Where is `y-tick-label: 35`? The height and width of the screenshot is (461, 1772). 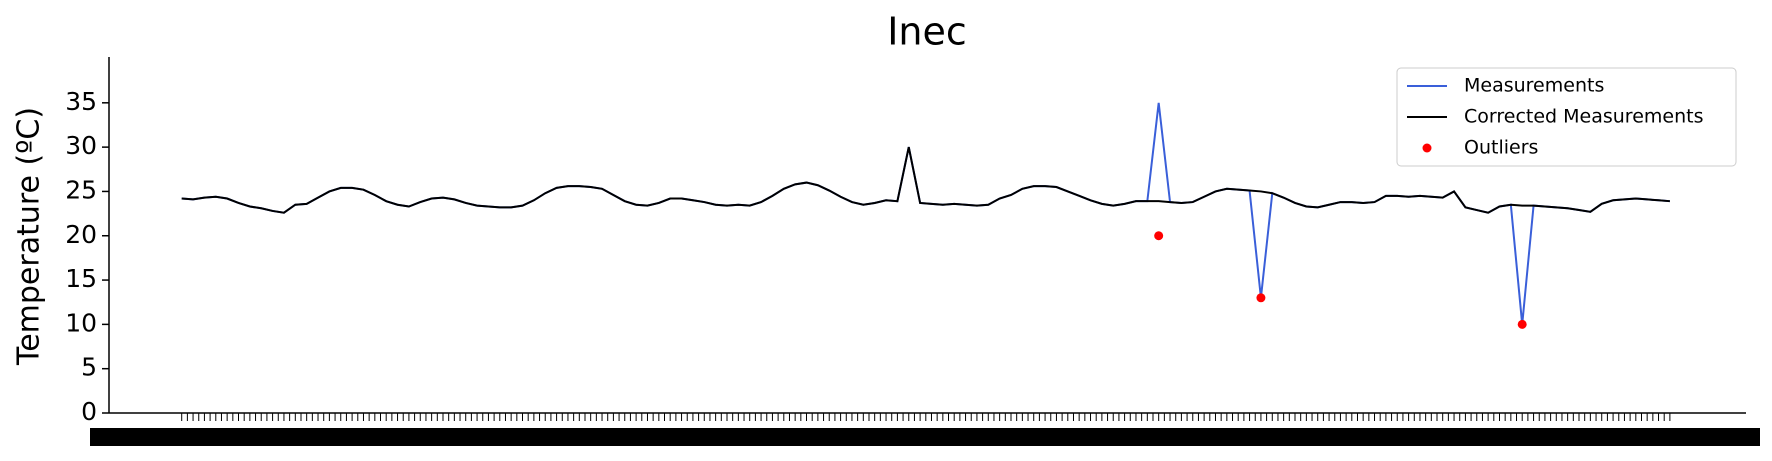
y-tick-label: 35 is located at coordinates (81, 101).